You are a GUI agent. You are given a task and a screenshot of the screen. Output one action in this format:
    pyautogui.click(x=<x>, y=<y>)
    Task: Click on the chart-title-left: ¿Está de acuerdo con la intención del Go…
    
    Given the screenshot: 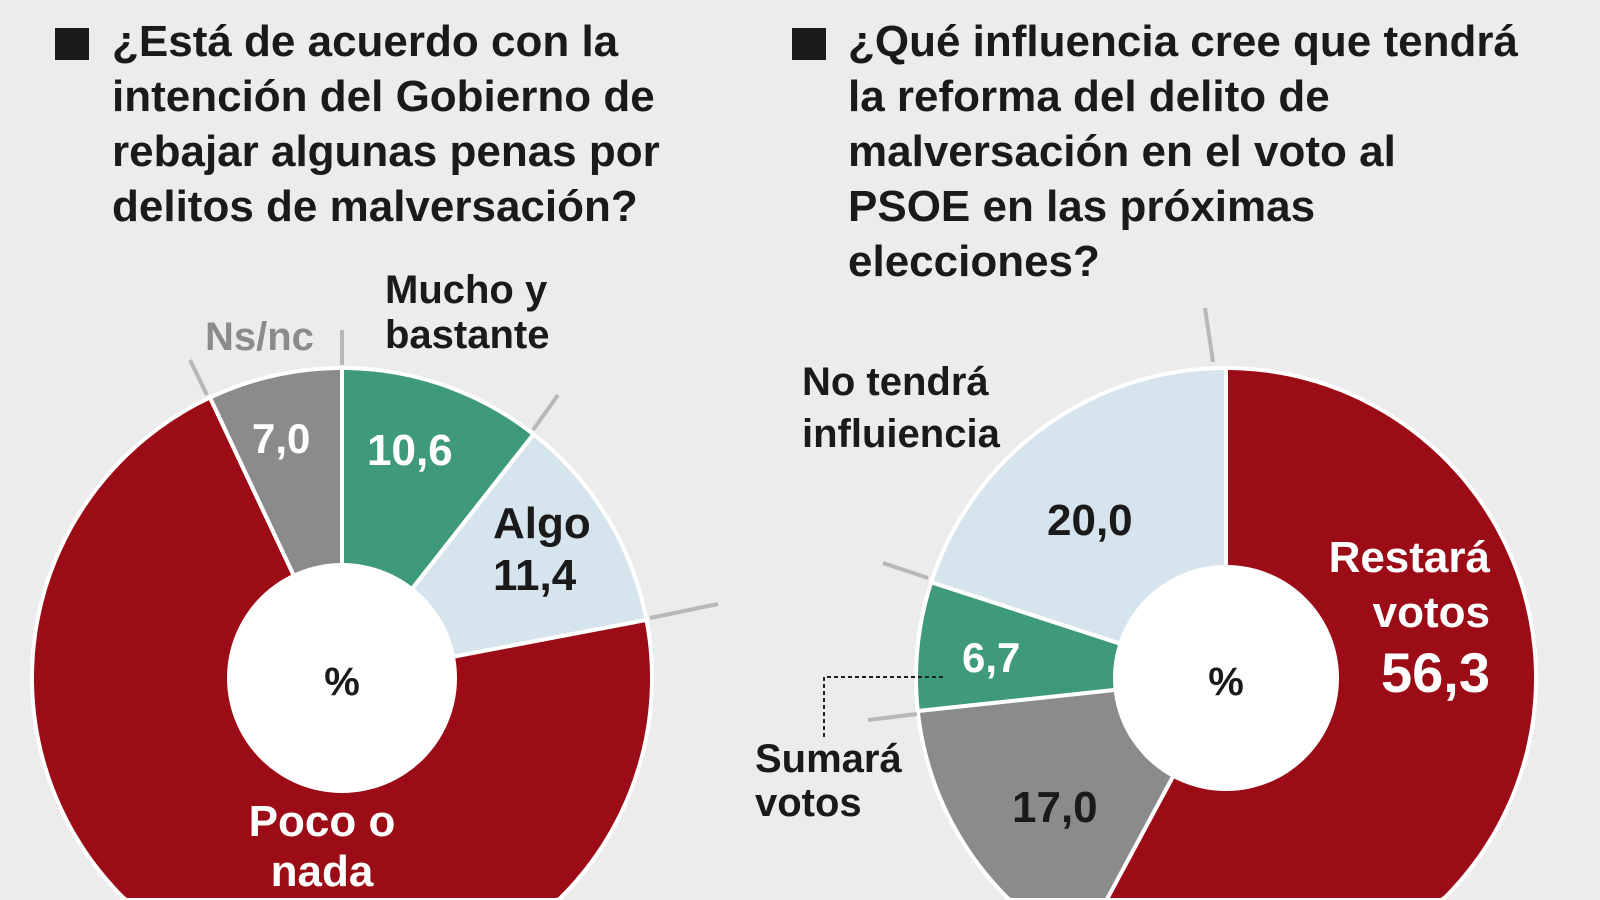 What is the action you would take?
    pyautogui.click(x=386, y=124)
    